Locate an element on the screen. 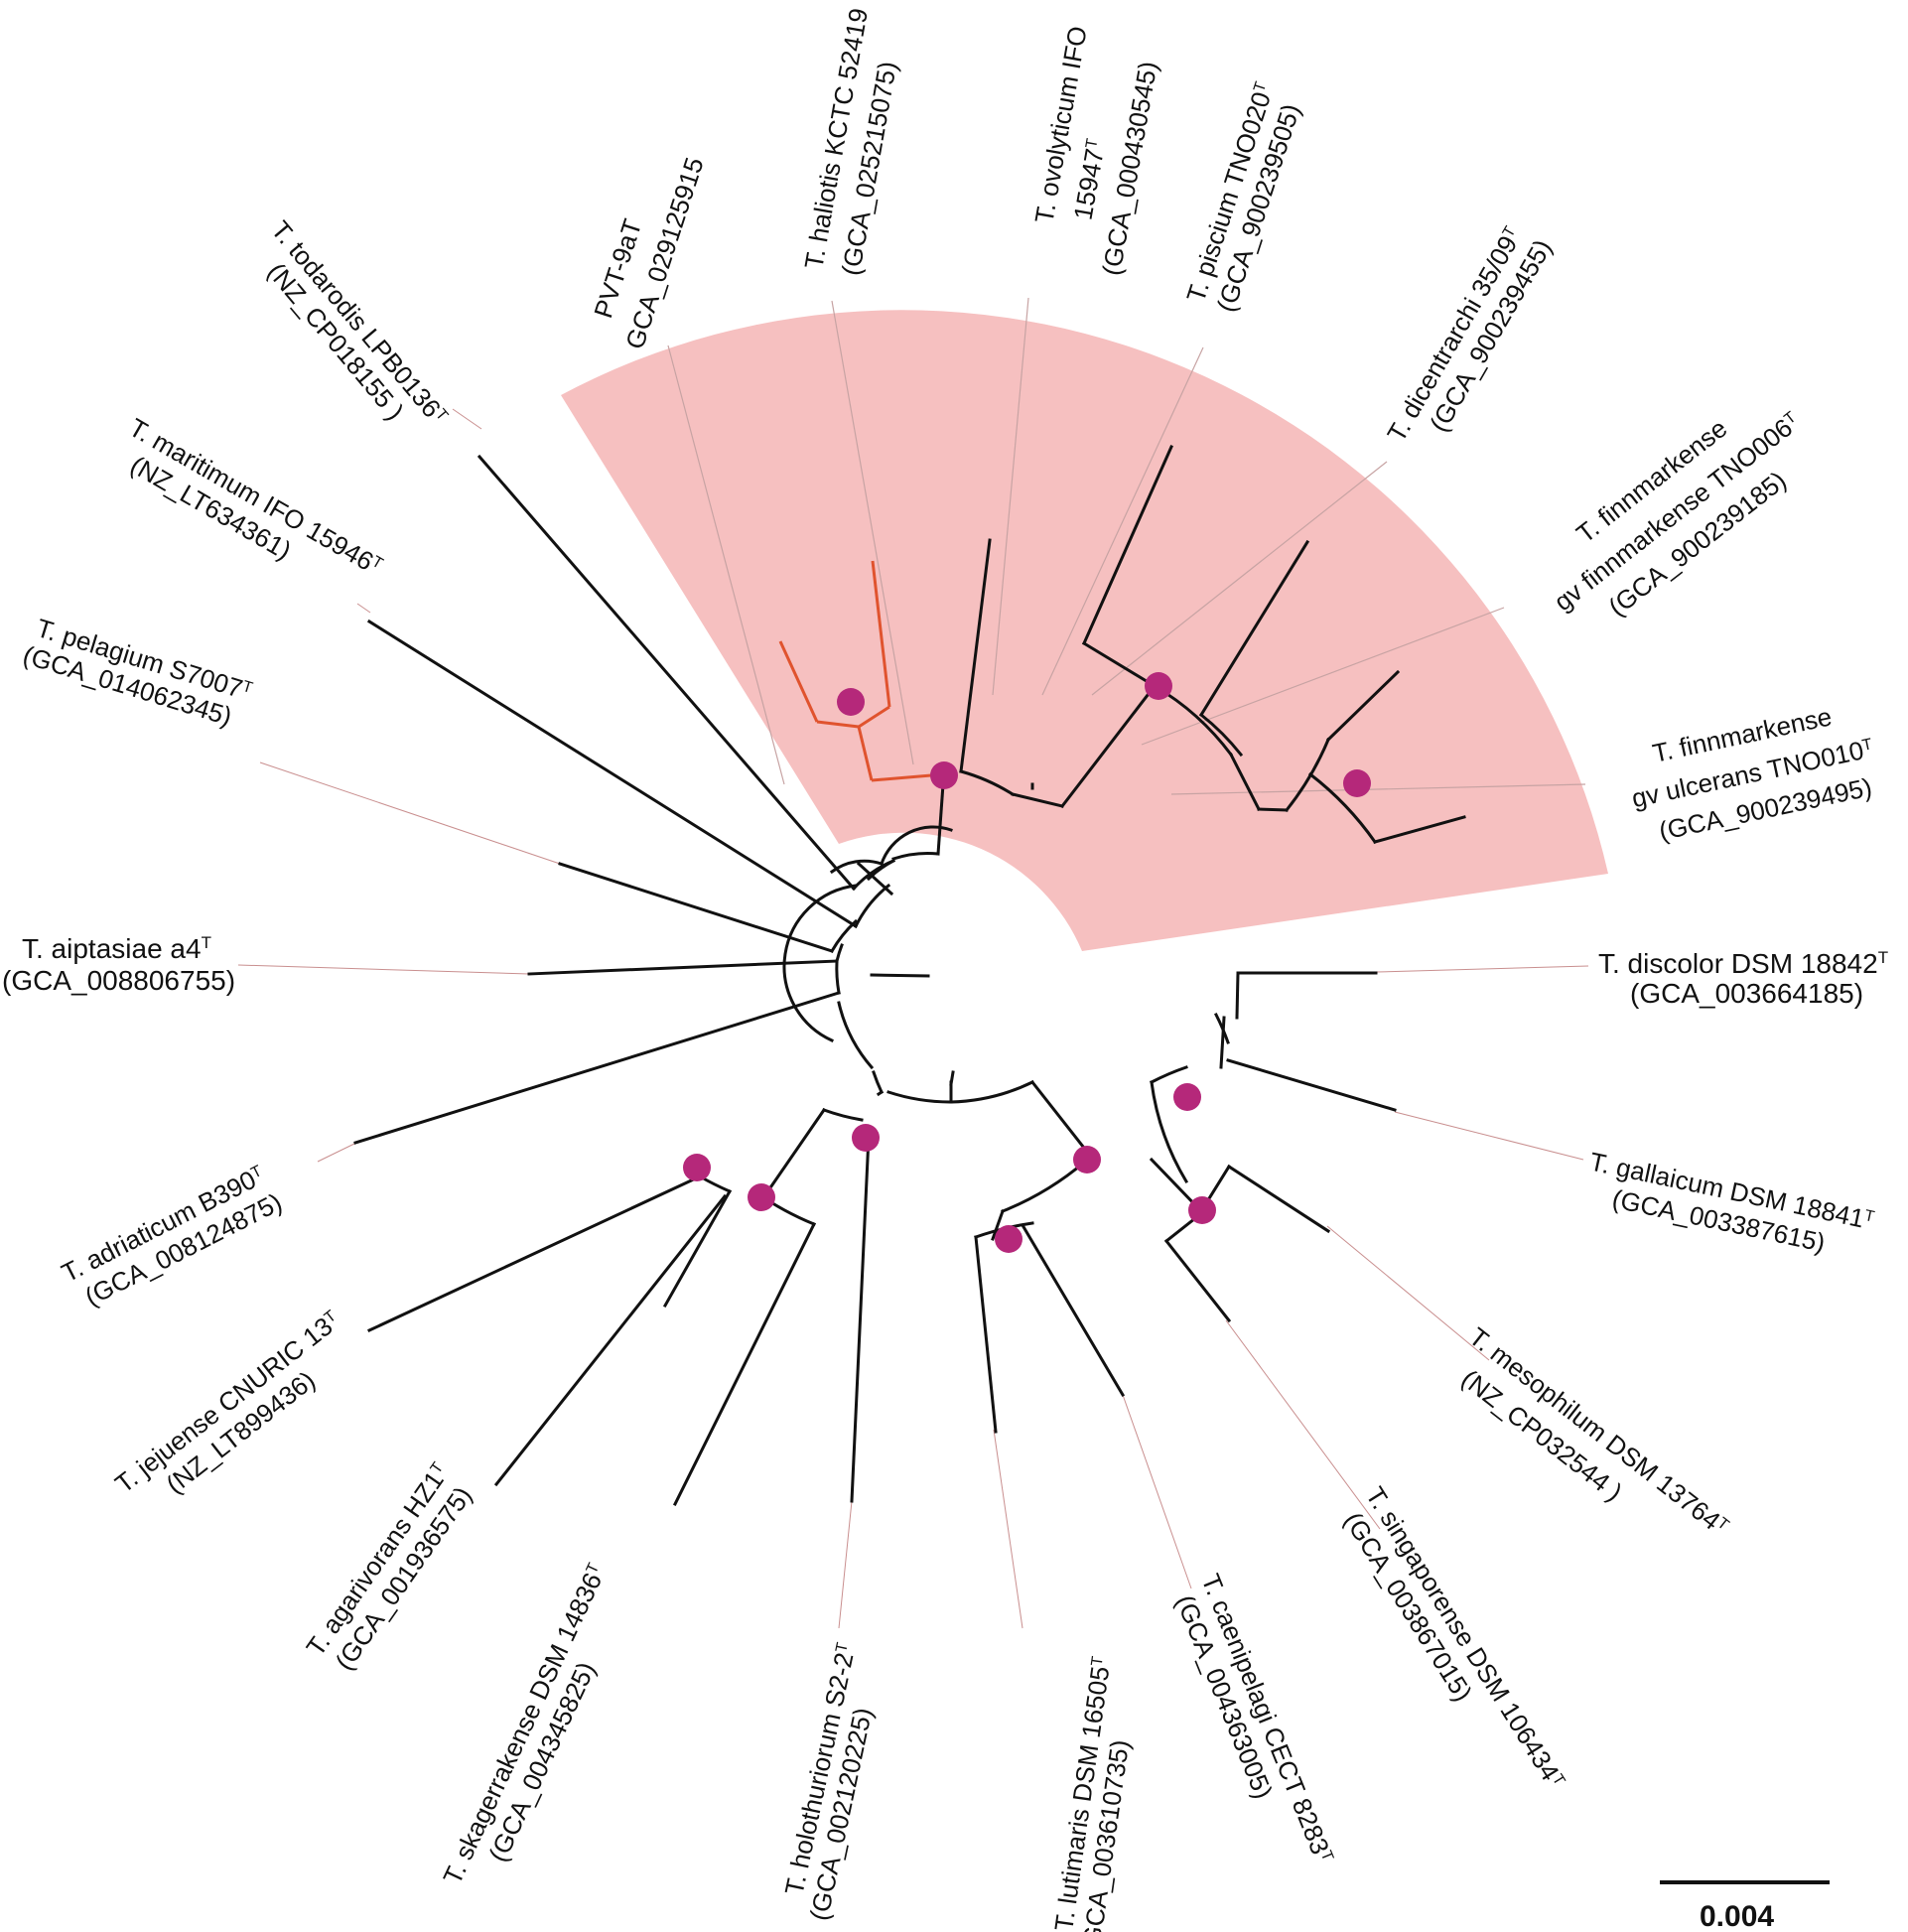 Image resolution: width=1908 pixels, height=1932 pixels. taxon-label: T. piscium TNO020T (GCA_900239505) is located at coordinates (1242, 193).